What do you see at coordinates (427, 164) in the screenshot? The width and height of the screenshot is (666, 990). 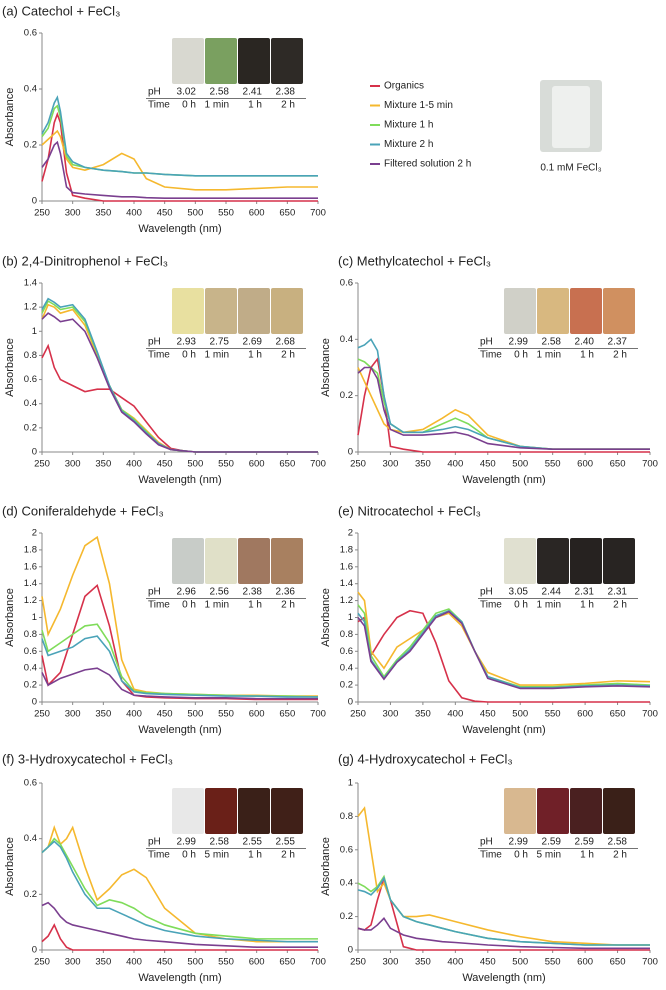 I see `legend-entry: Filtered solution 2 h` at bounding box center [427, 164].